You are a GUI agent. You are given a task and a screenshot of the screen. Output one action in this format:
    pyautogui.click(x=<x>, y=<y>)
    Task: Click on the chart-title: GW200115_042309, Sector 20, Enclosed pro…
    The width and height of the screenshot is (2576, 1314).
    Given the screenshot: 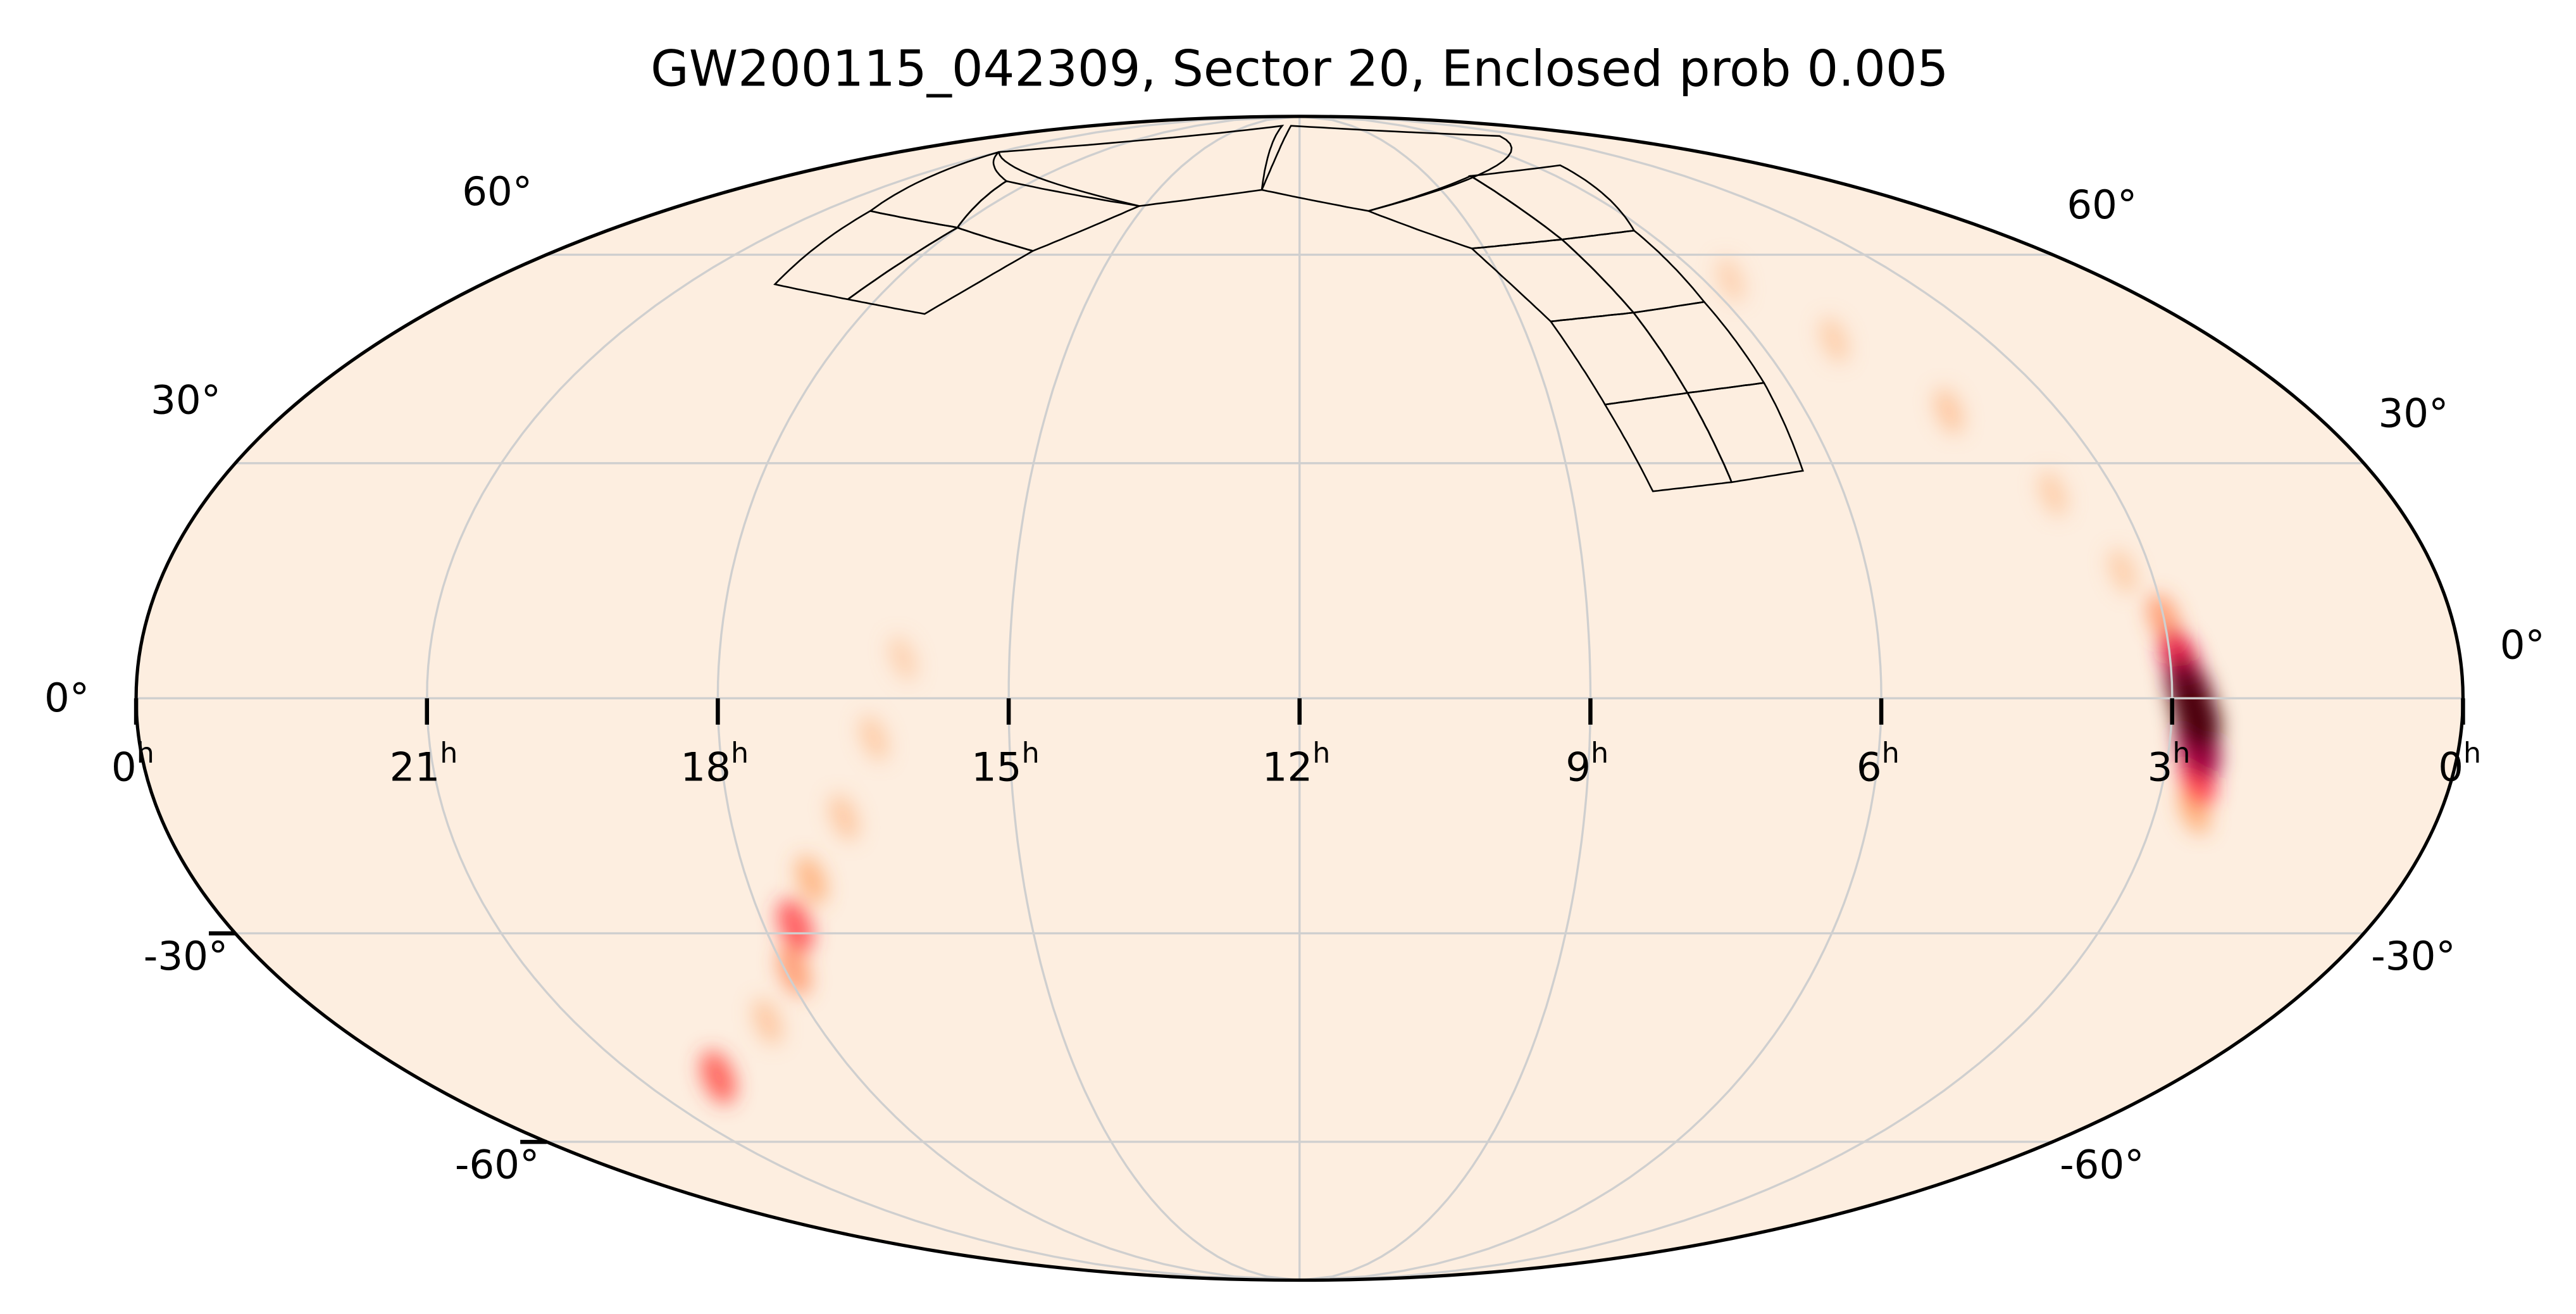 What is the action you would take?
    pyautogui.click(x=1299, y=69)
    